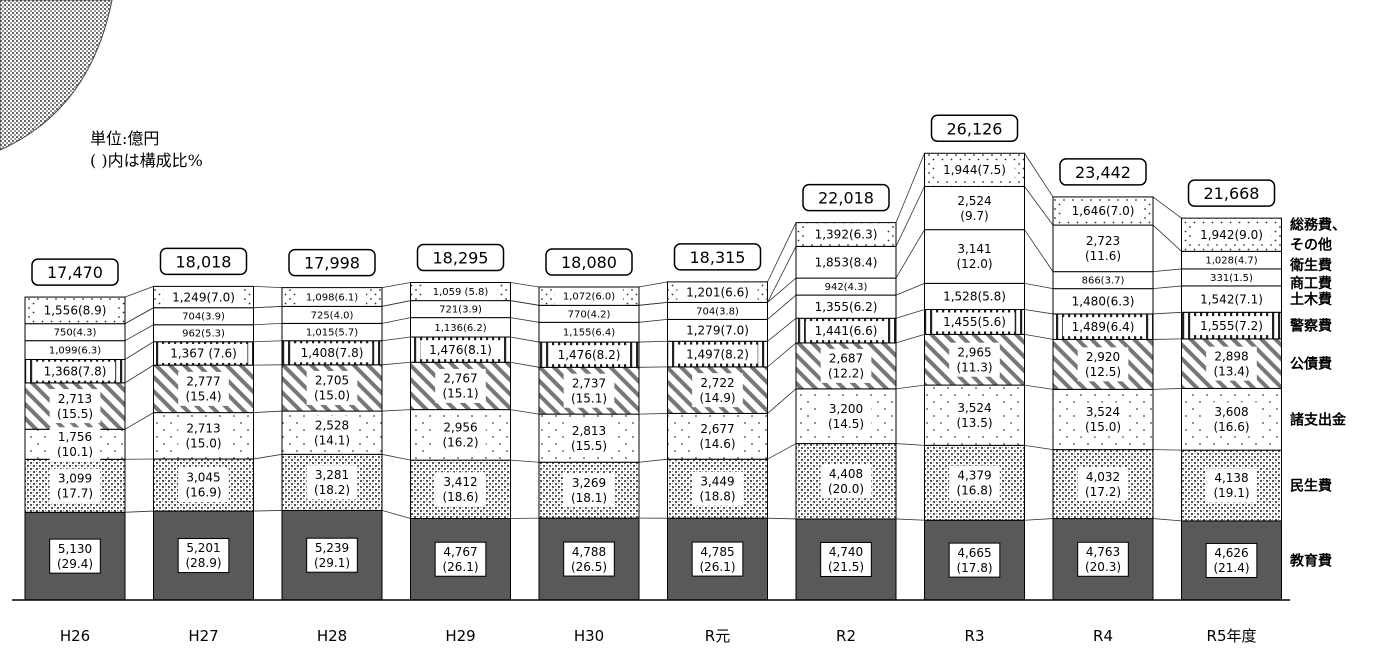 The height and width of the screenshot is (653, 1377). Describe the element at coordinates (717, 559) in the screenshot. I see `bar-value-label: 4,785 (26.1)` at that location.